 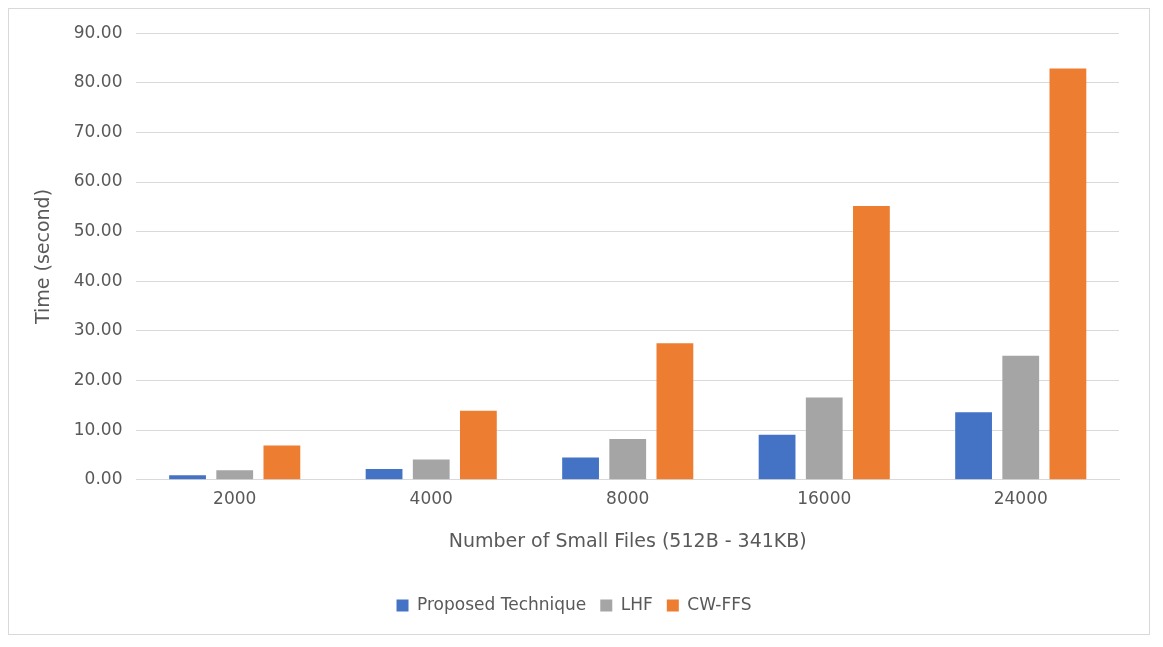 What do you see at coordinates (42, 257) in the screenshot?
I see `y-axis-title: Time (second)` at bounding box center [42, 257].